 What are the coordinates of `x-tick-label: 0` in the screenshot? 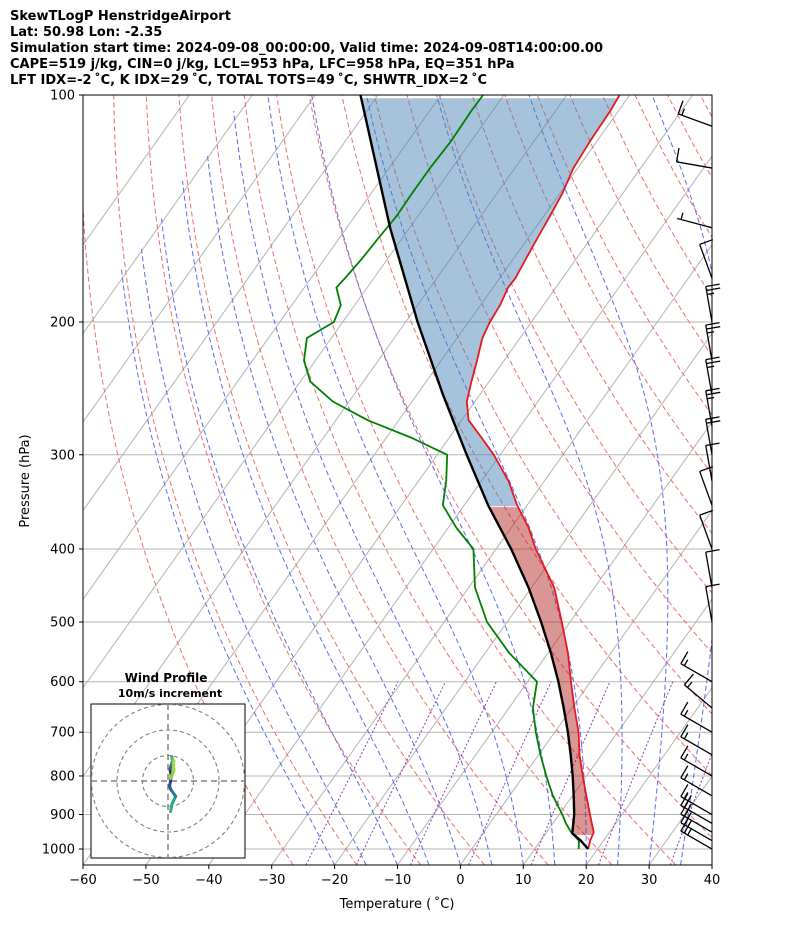 It's located at (460, 880).